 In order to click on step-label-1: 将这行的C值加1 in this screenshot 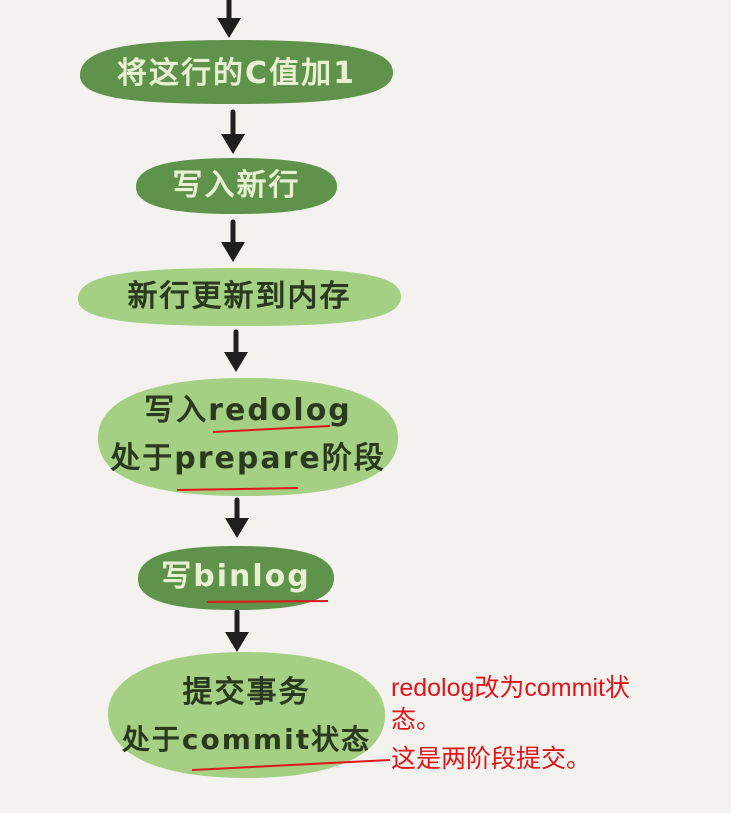, I will do `click(236, 73)`.